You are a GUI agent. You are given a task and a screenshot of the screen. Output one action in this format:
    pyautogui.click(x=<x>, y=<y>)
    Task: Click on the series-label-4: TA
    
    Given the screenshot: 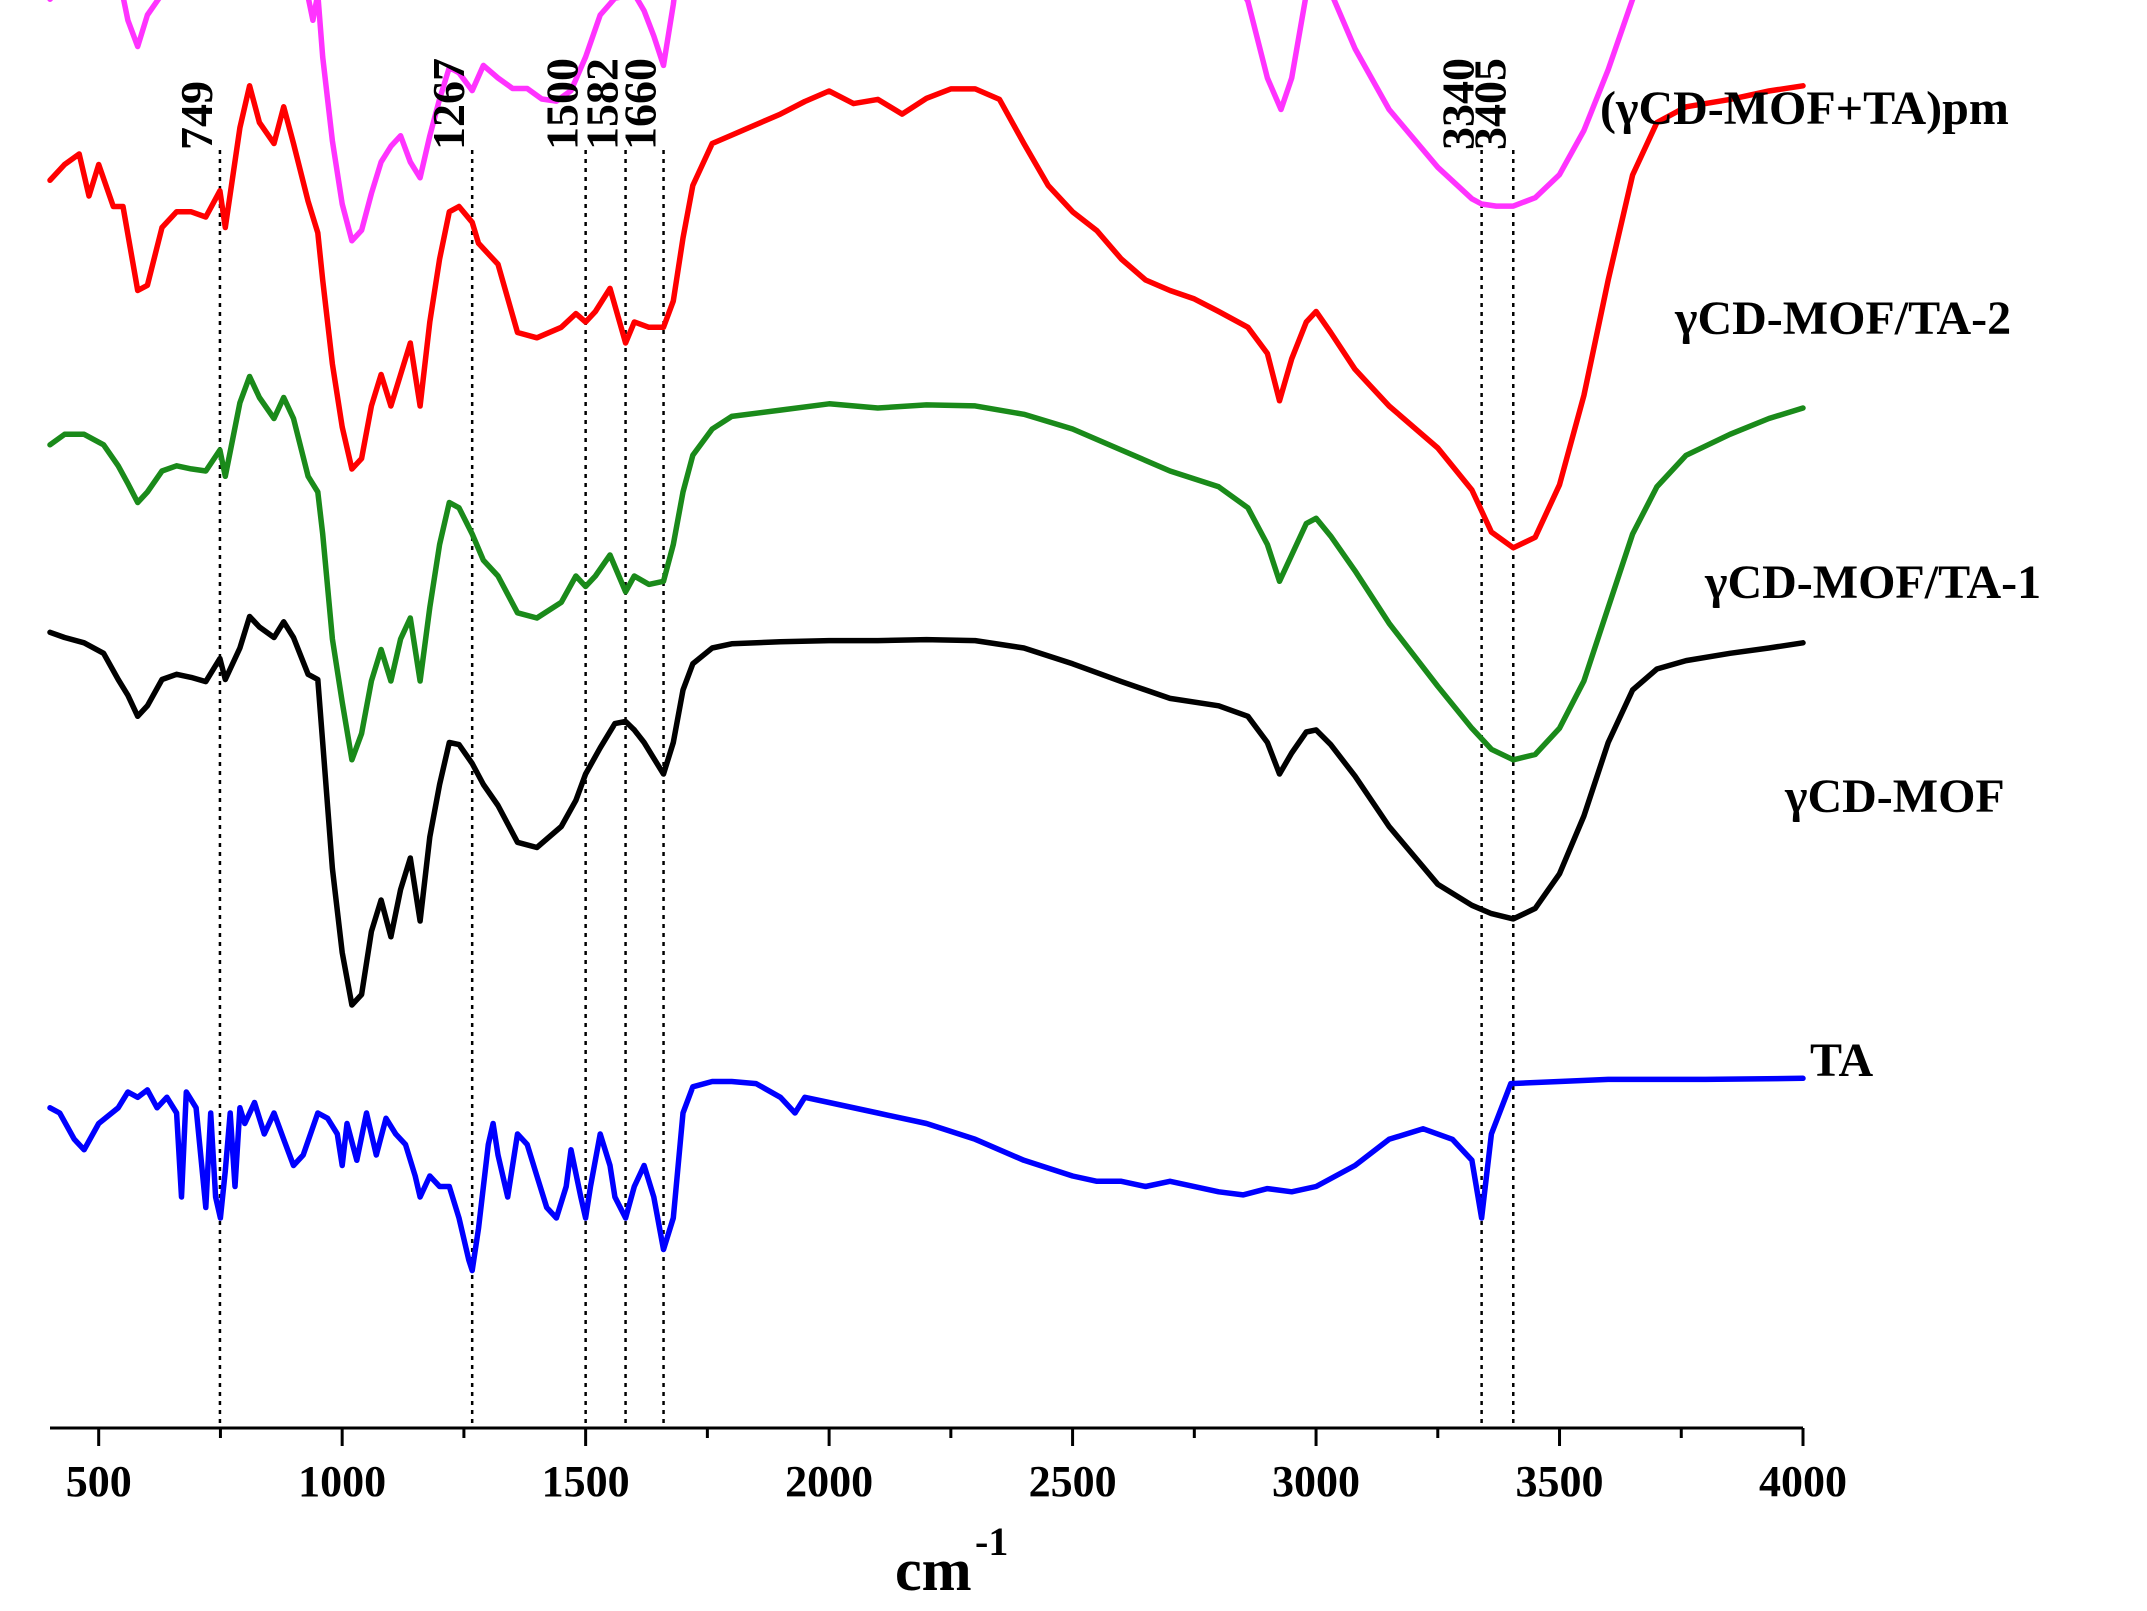 What is the action you would take?
    pyautogui.click(x=1841, y=1060)
    